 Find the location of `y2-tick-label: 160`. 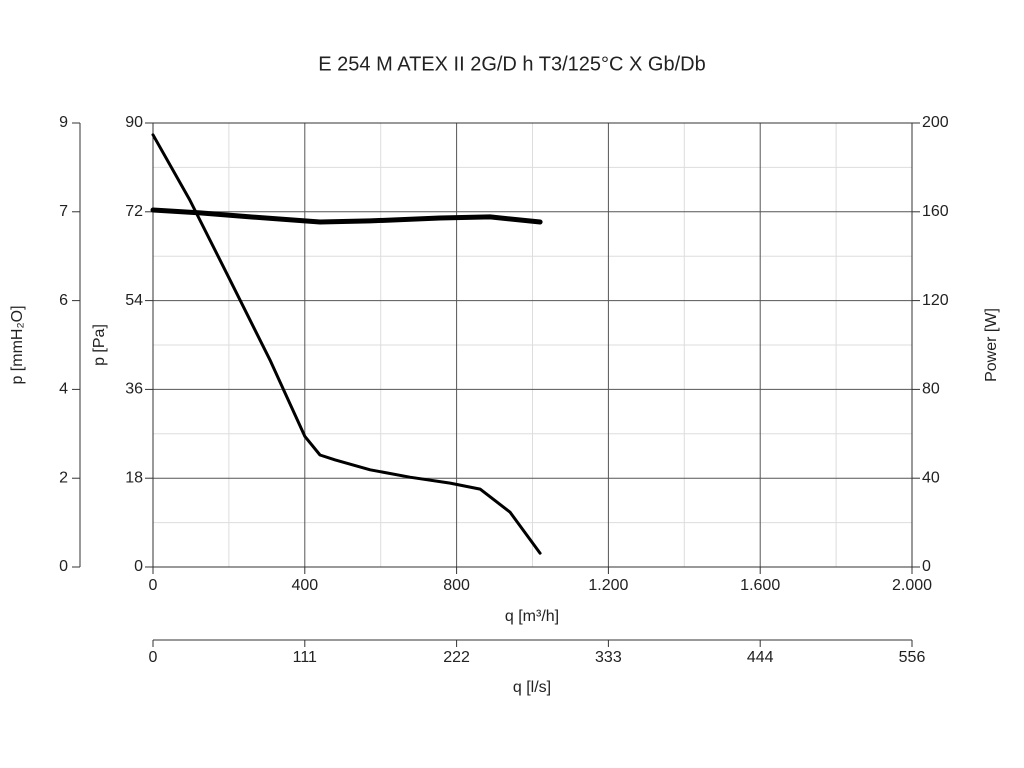

y2-tick-label: 160 is located at coordinates (935, 211).